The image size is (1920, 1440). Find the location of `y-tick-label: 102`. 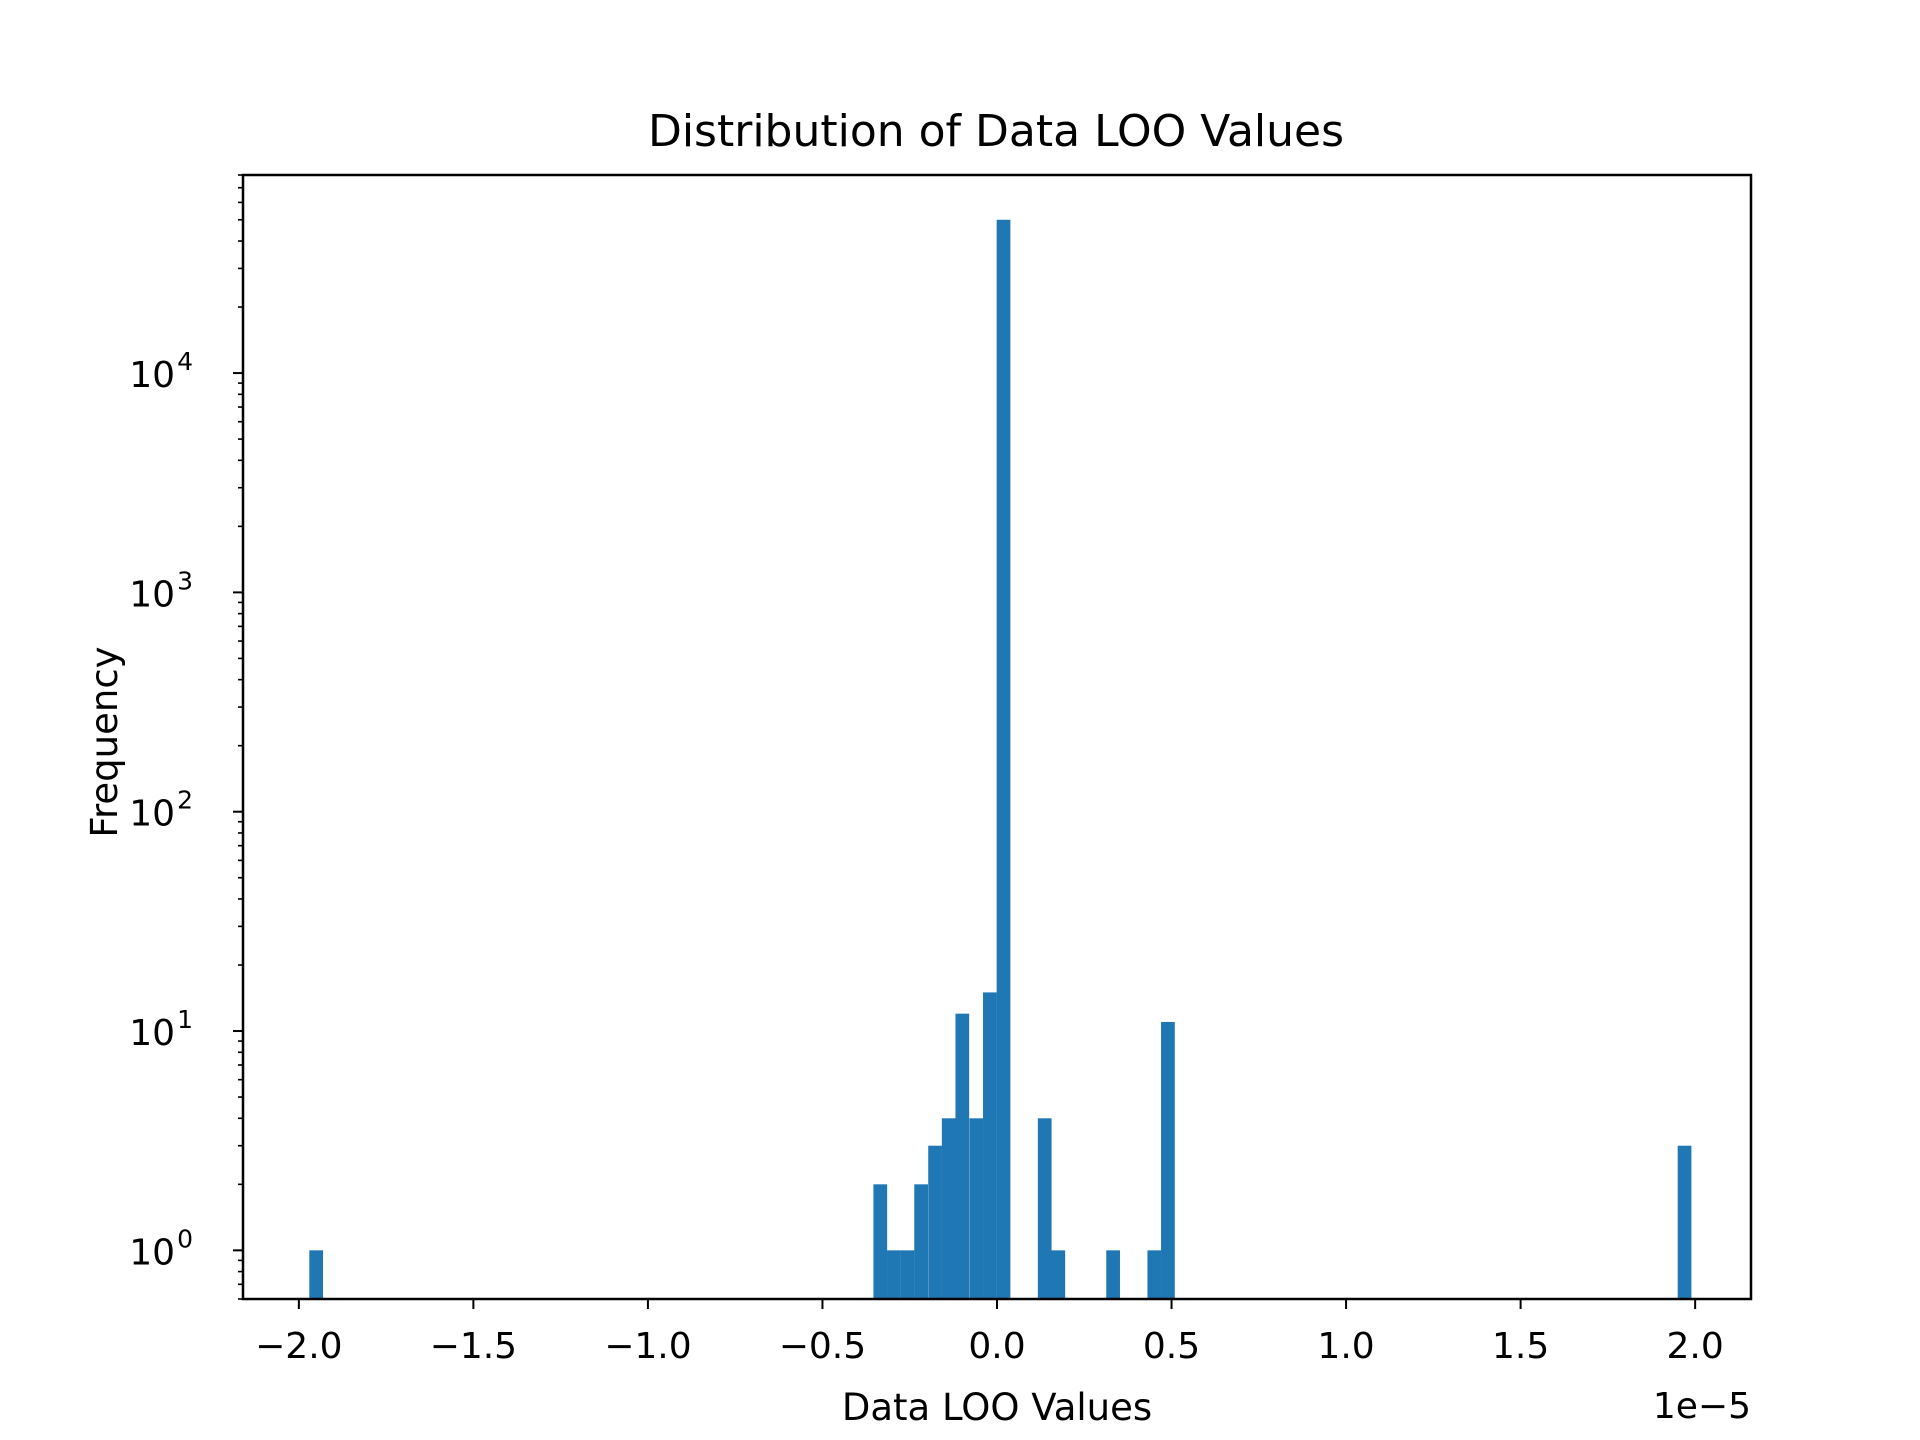

y-tick-label: 102 is located at coordinates (161, 810).